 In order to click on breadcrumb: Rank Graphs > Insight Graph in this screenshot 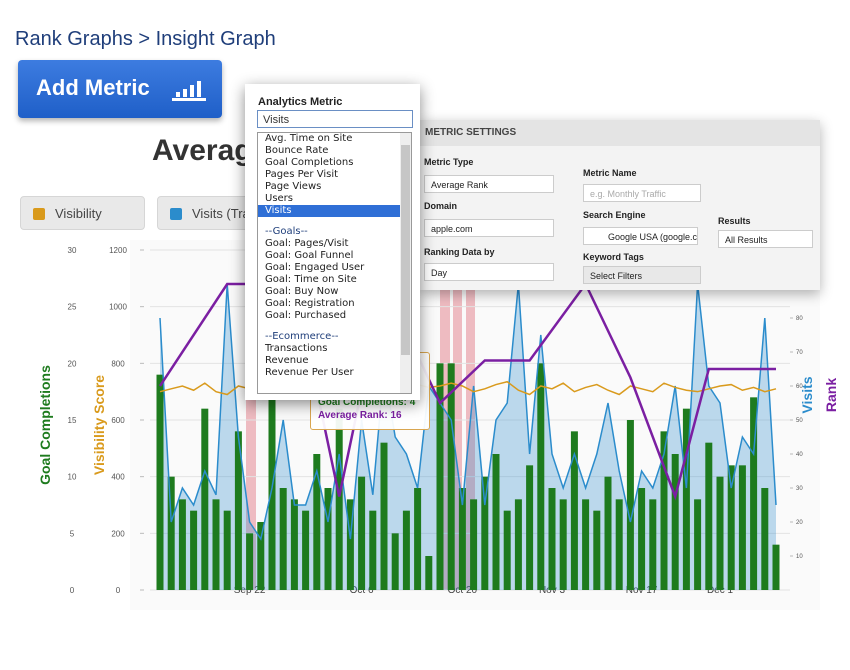, I will do `click(145, 39)`.